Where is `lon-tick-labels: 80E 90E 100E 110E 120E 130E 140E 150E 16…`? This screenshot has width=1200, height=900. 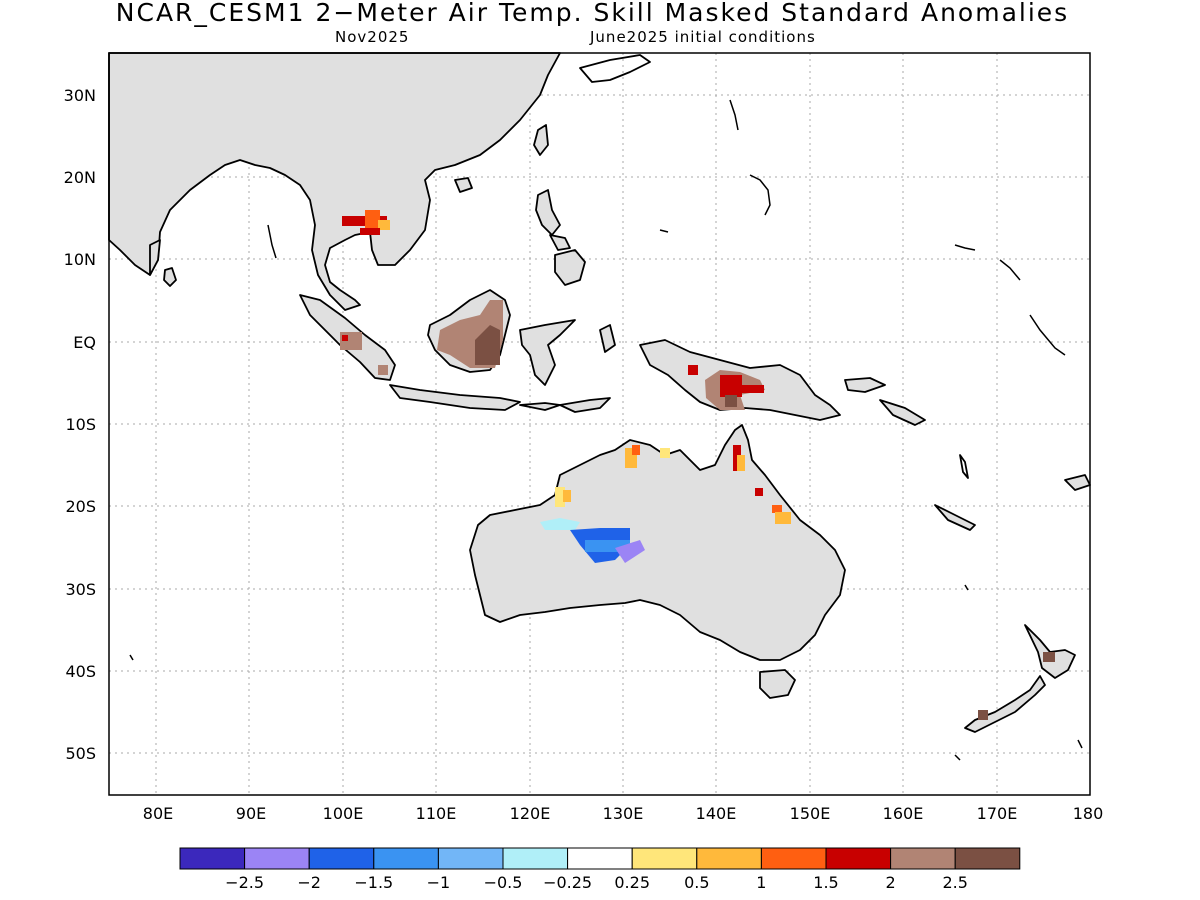
lon-tick-labels: 80E 90E 100E 110E 120E 130E 140E 150E 16… is located at coordinates (623, 813).